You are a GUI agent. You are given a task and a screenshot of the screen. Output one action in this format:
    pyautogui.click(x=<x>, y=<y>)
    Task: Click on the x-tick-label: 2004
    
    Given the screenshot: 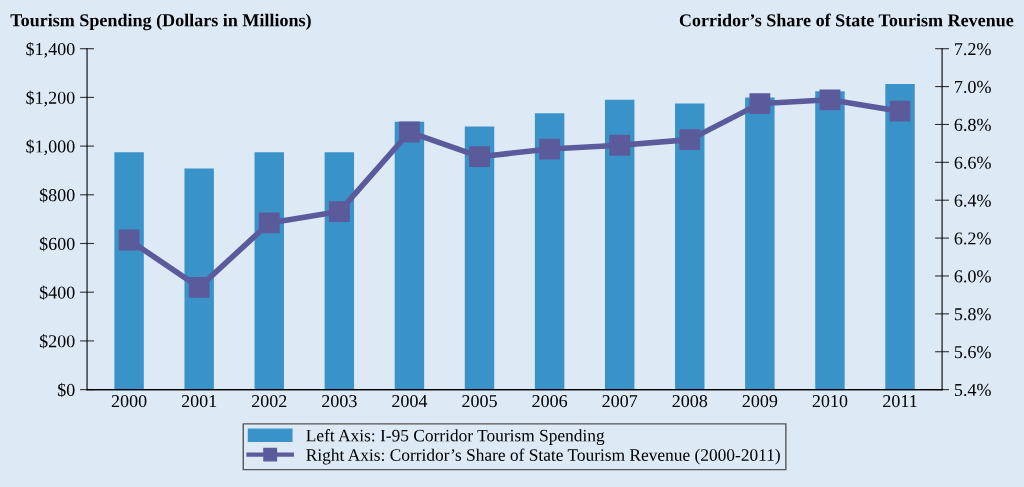 What is the action you would take?
    pyautogui.click(x=410, y=401)
    